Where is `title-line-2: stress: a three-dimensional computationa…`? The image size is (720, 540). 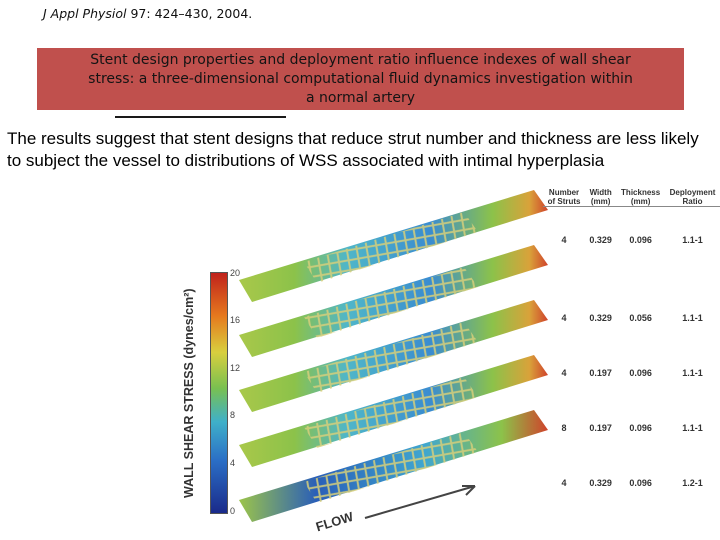 title-line-2: stress: a three-dimensional computationa… is located at coordinates (360, 79).